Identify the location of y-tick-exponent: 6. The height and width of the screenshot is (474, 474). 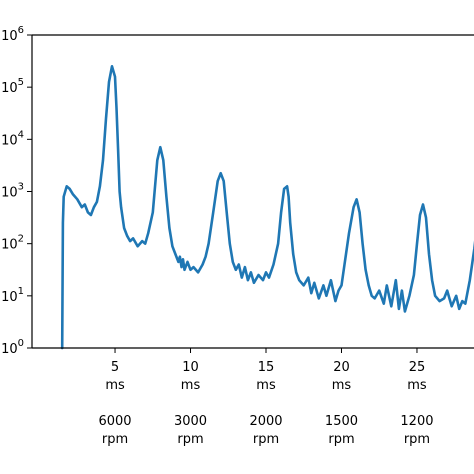
(21, 30).